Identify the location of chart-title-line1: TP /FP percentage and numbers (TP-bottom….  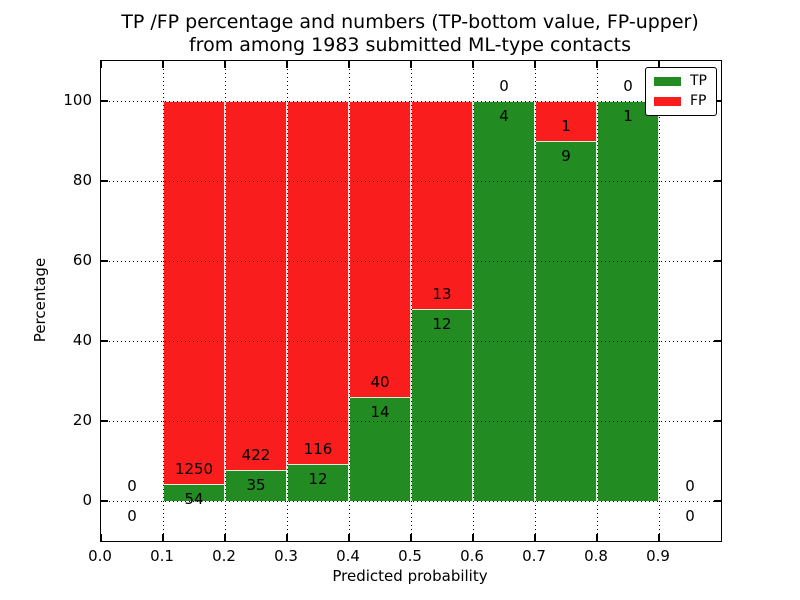
(410, 22).